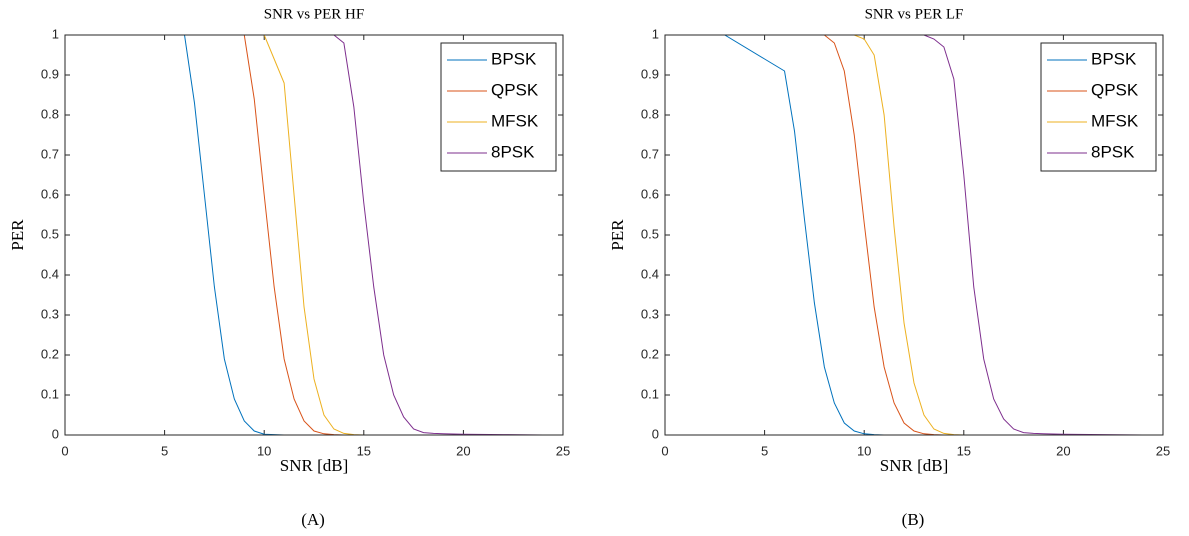  I want to click on chart-title: SNR vs PER HF, so click(314, 14).